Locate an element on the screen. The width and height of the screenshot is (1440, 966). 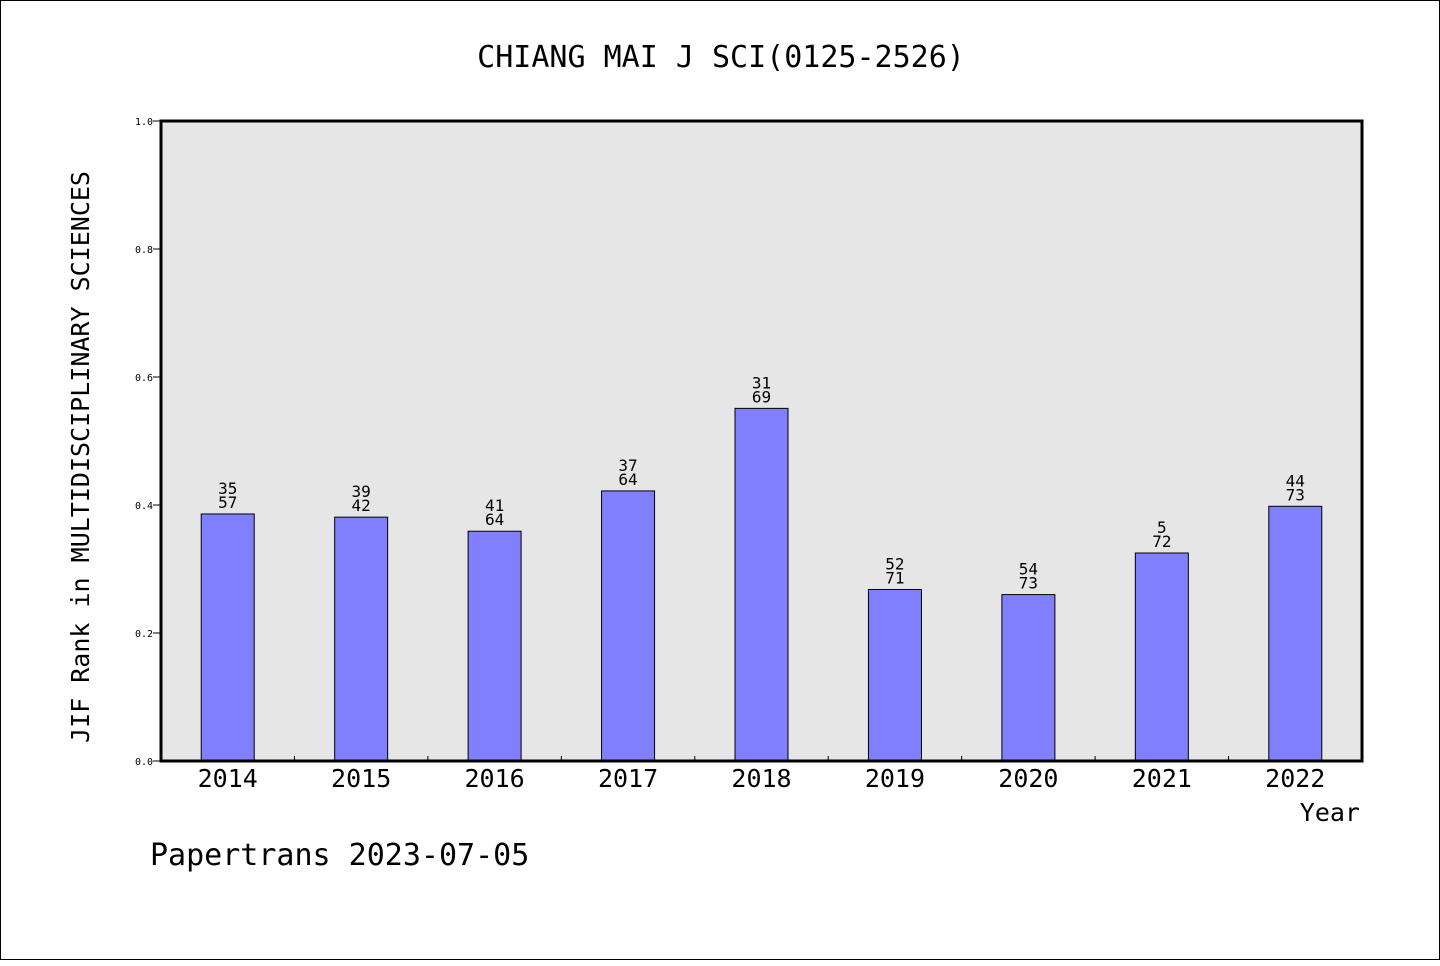
x-tick-label: 2022 is located at coordinates (1295, 778).